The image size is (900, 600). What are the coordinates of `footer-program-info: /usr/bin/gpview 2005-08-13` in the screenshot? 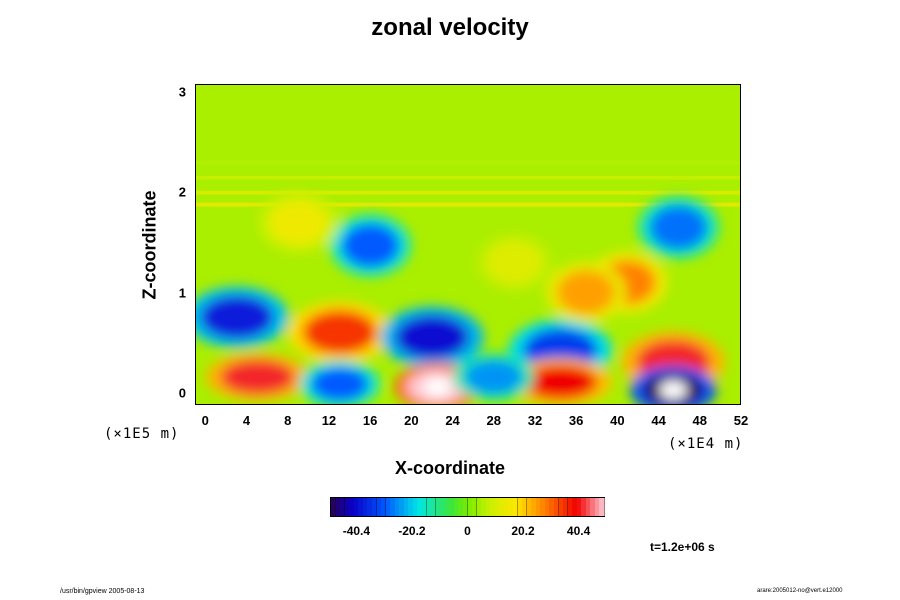 It's located at (102, 591).